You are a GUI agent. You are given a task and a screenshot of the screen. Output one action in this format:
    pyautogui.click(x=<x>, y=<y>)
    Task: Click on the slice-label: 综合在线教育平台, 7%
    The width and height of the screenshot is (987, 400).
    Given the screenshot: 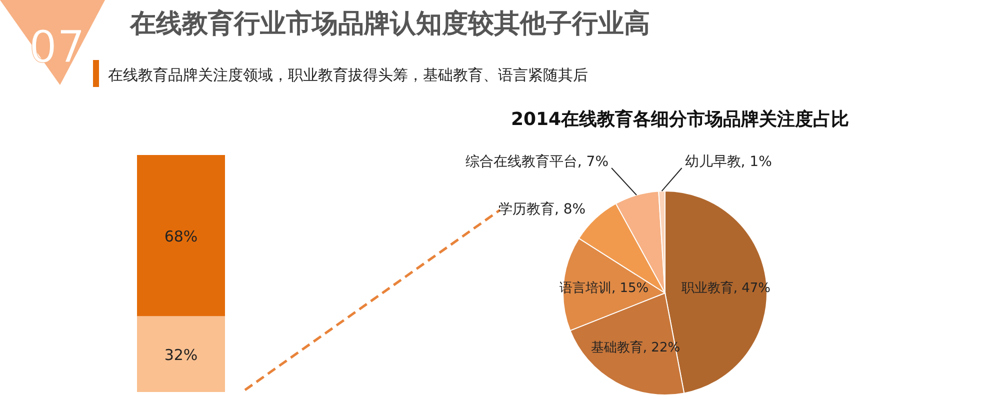 What is the action you would take?
    pyautogui.click(x=537, y=161)
    